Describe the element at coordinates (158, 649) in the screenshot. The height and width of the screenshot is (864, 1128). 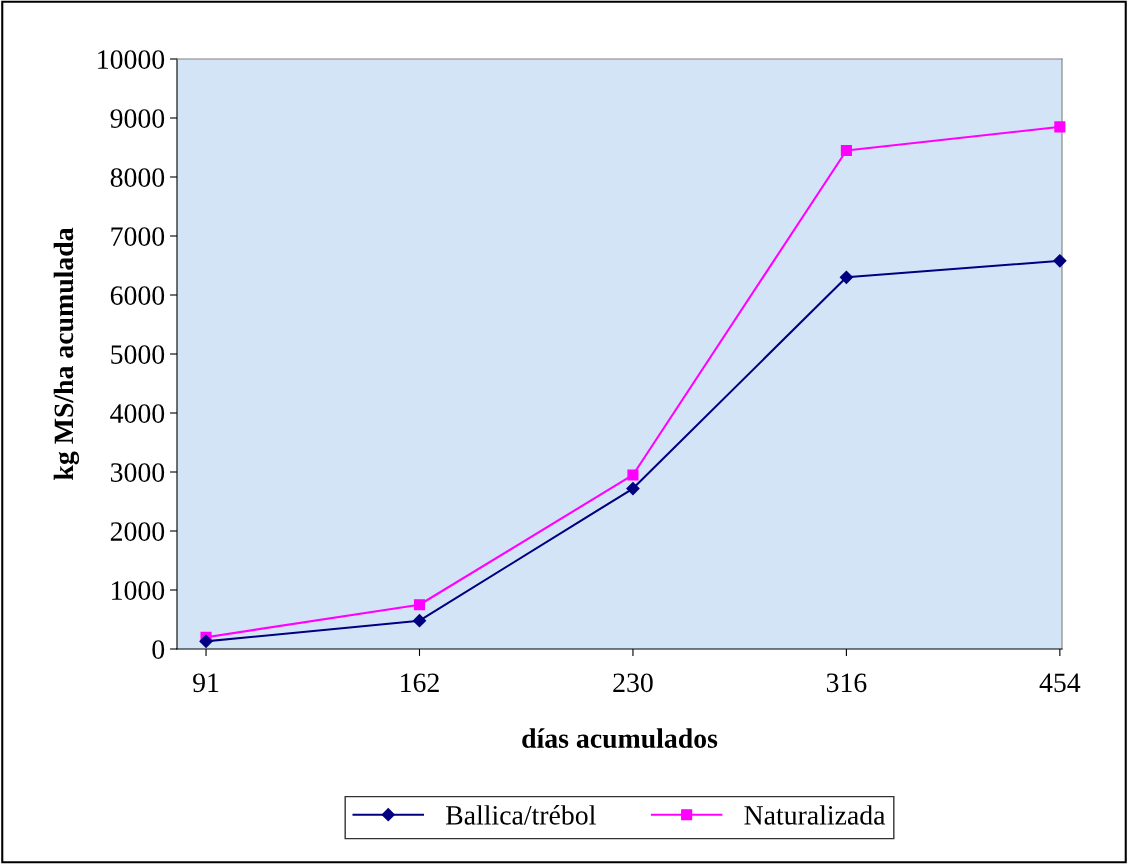
I see `y-tick-label: 0` at that location.